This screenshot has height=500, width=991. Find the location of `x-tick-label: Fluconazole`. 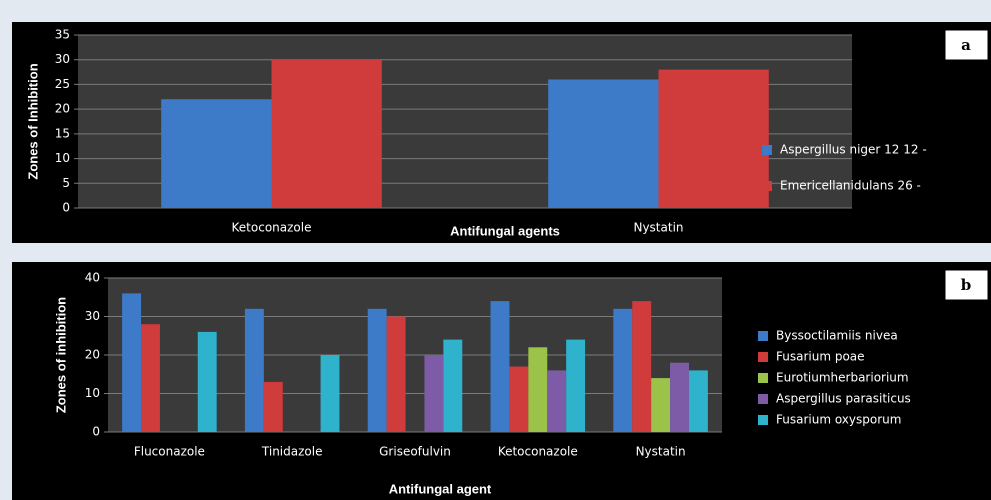

x-tick-label: Fluconazole is located at coordinates (169, 452).